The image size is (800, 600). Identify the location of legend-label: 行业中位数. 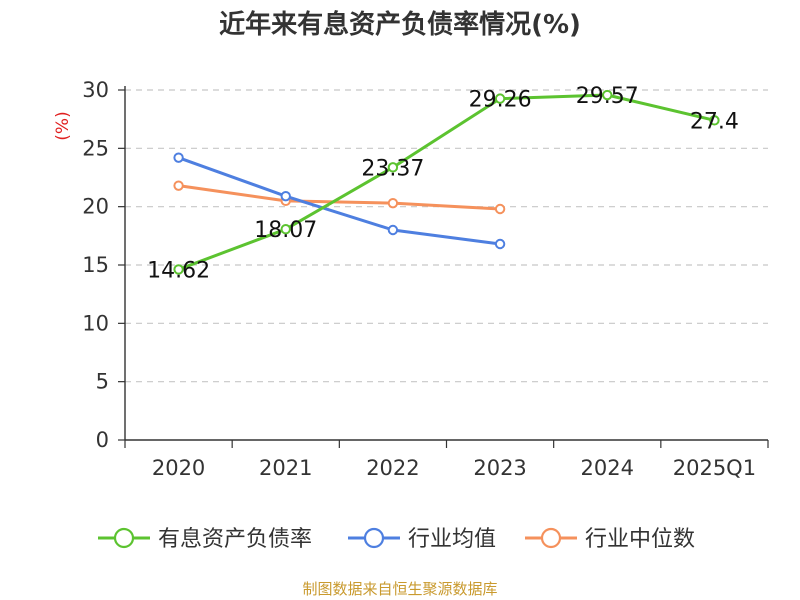
(640, 539).